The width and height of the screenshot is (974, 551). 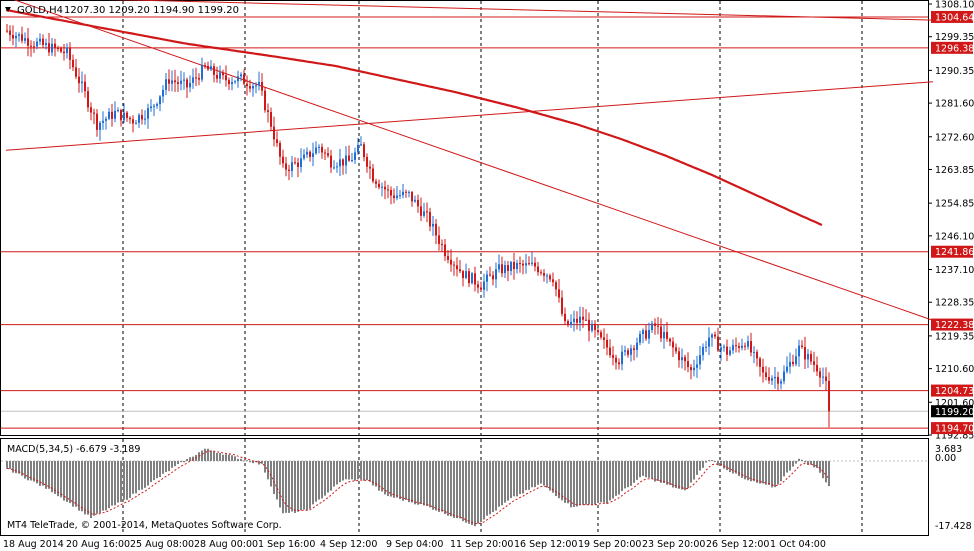 I want to click on y-tick-label: 1219.35, so click(x=954, y=336).